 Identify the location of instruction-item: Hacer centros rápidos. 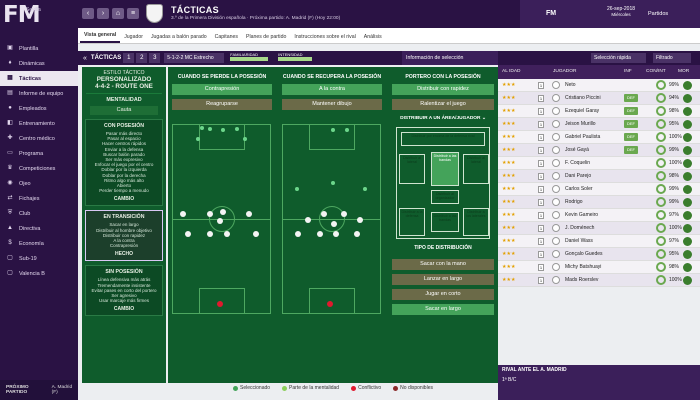
(124, 144).